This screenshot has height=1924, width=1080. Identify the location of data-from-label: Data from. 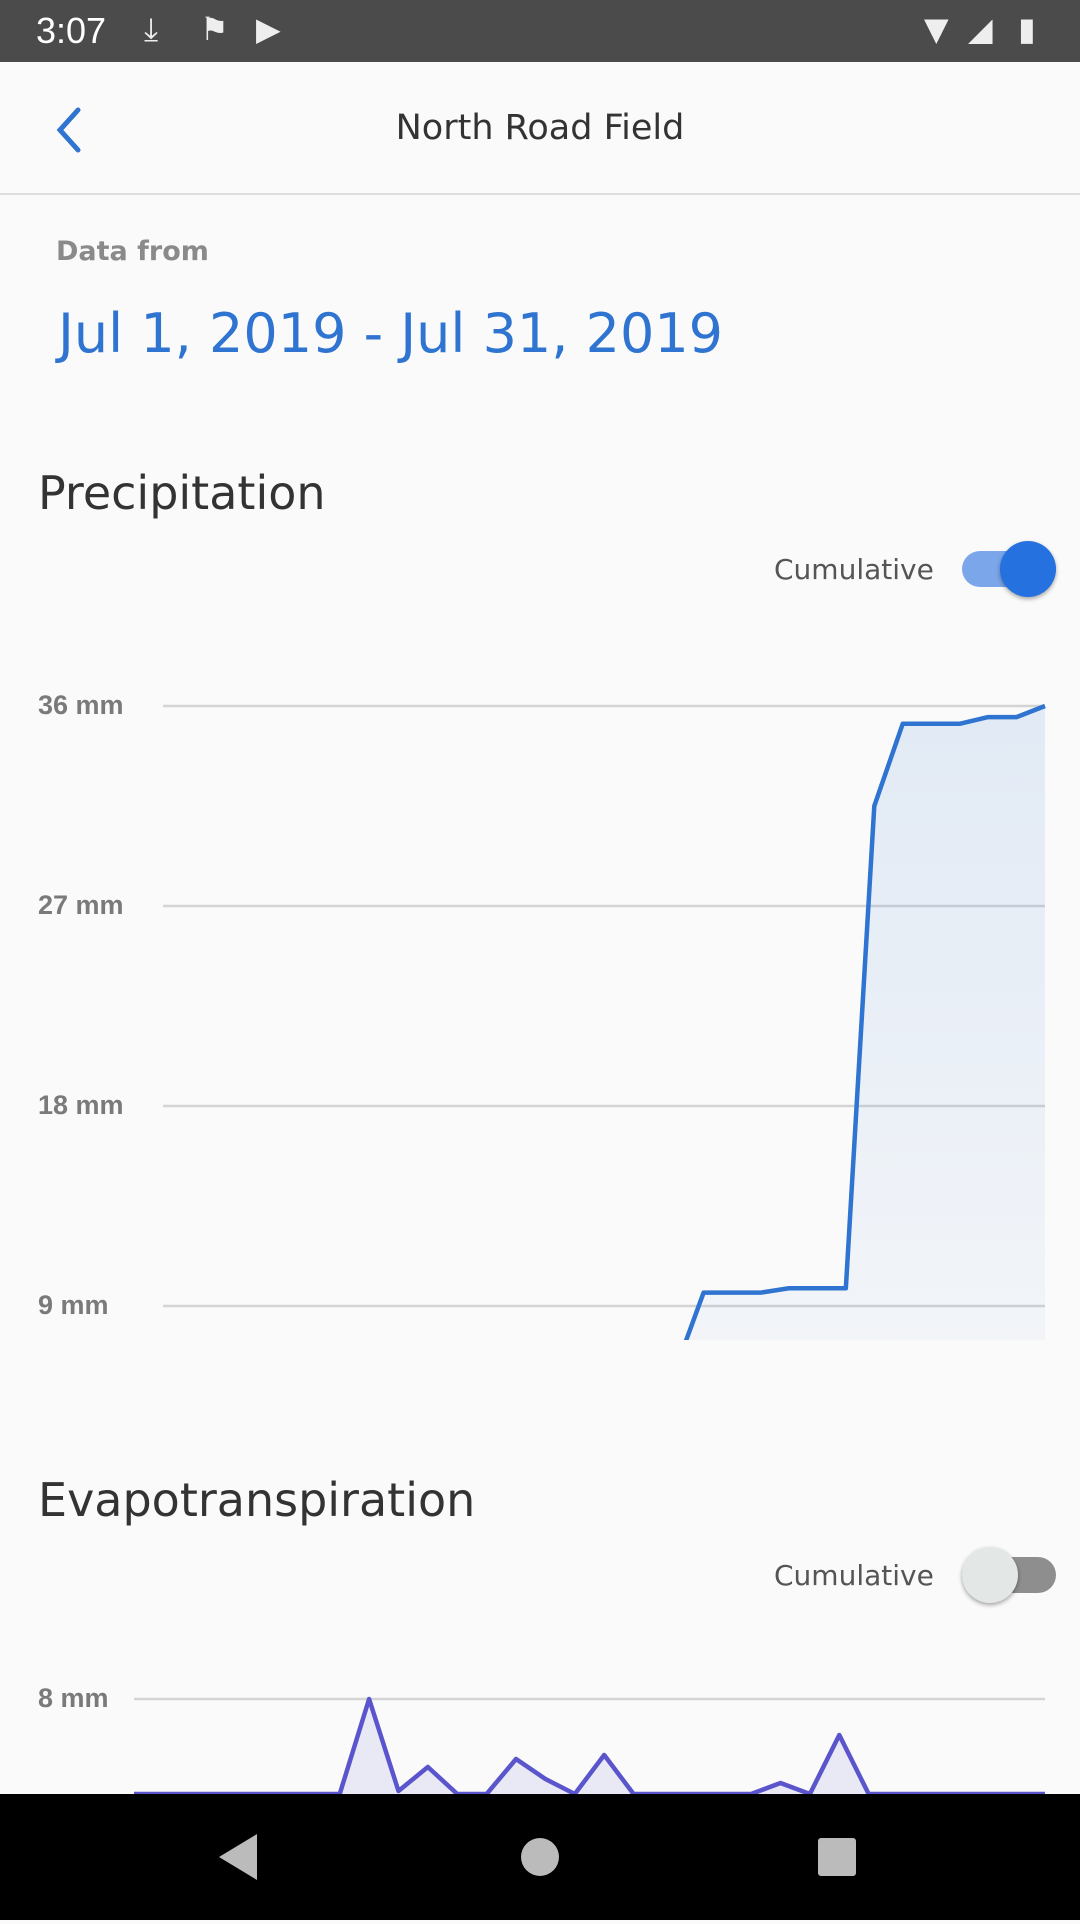
(132, 251).